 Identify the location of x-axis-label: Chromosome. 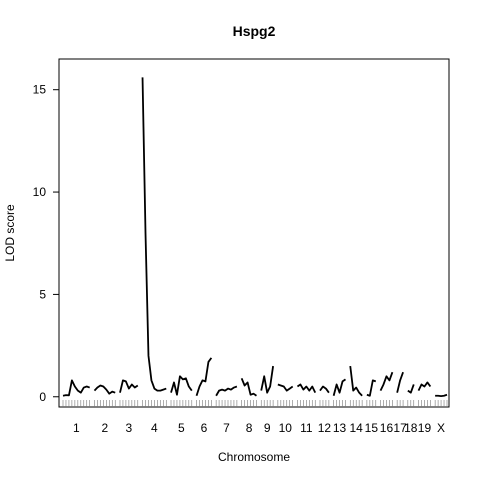
(254, 457).